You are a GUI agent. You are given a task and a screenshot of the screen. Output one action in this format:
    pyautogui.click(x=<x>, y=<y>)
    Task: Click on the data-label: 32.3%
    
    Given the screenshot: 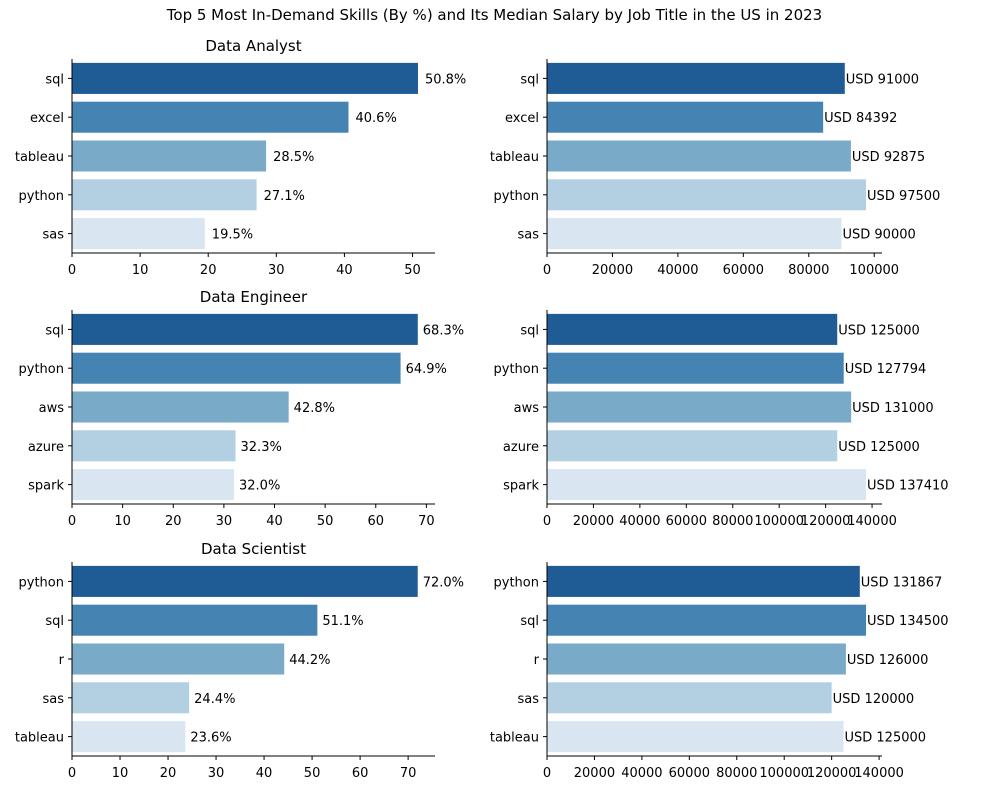 What is the action you would take?
    pyautogui.click(x=261, y=447)
    